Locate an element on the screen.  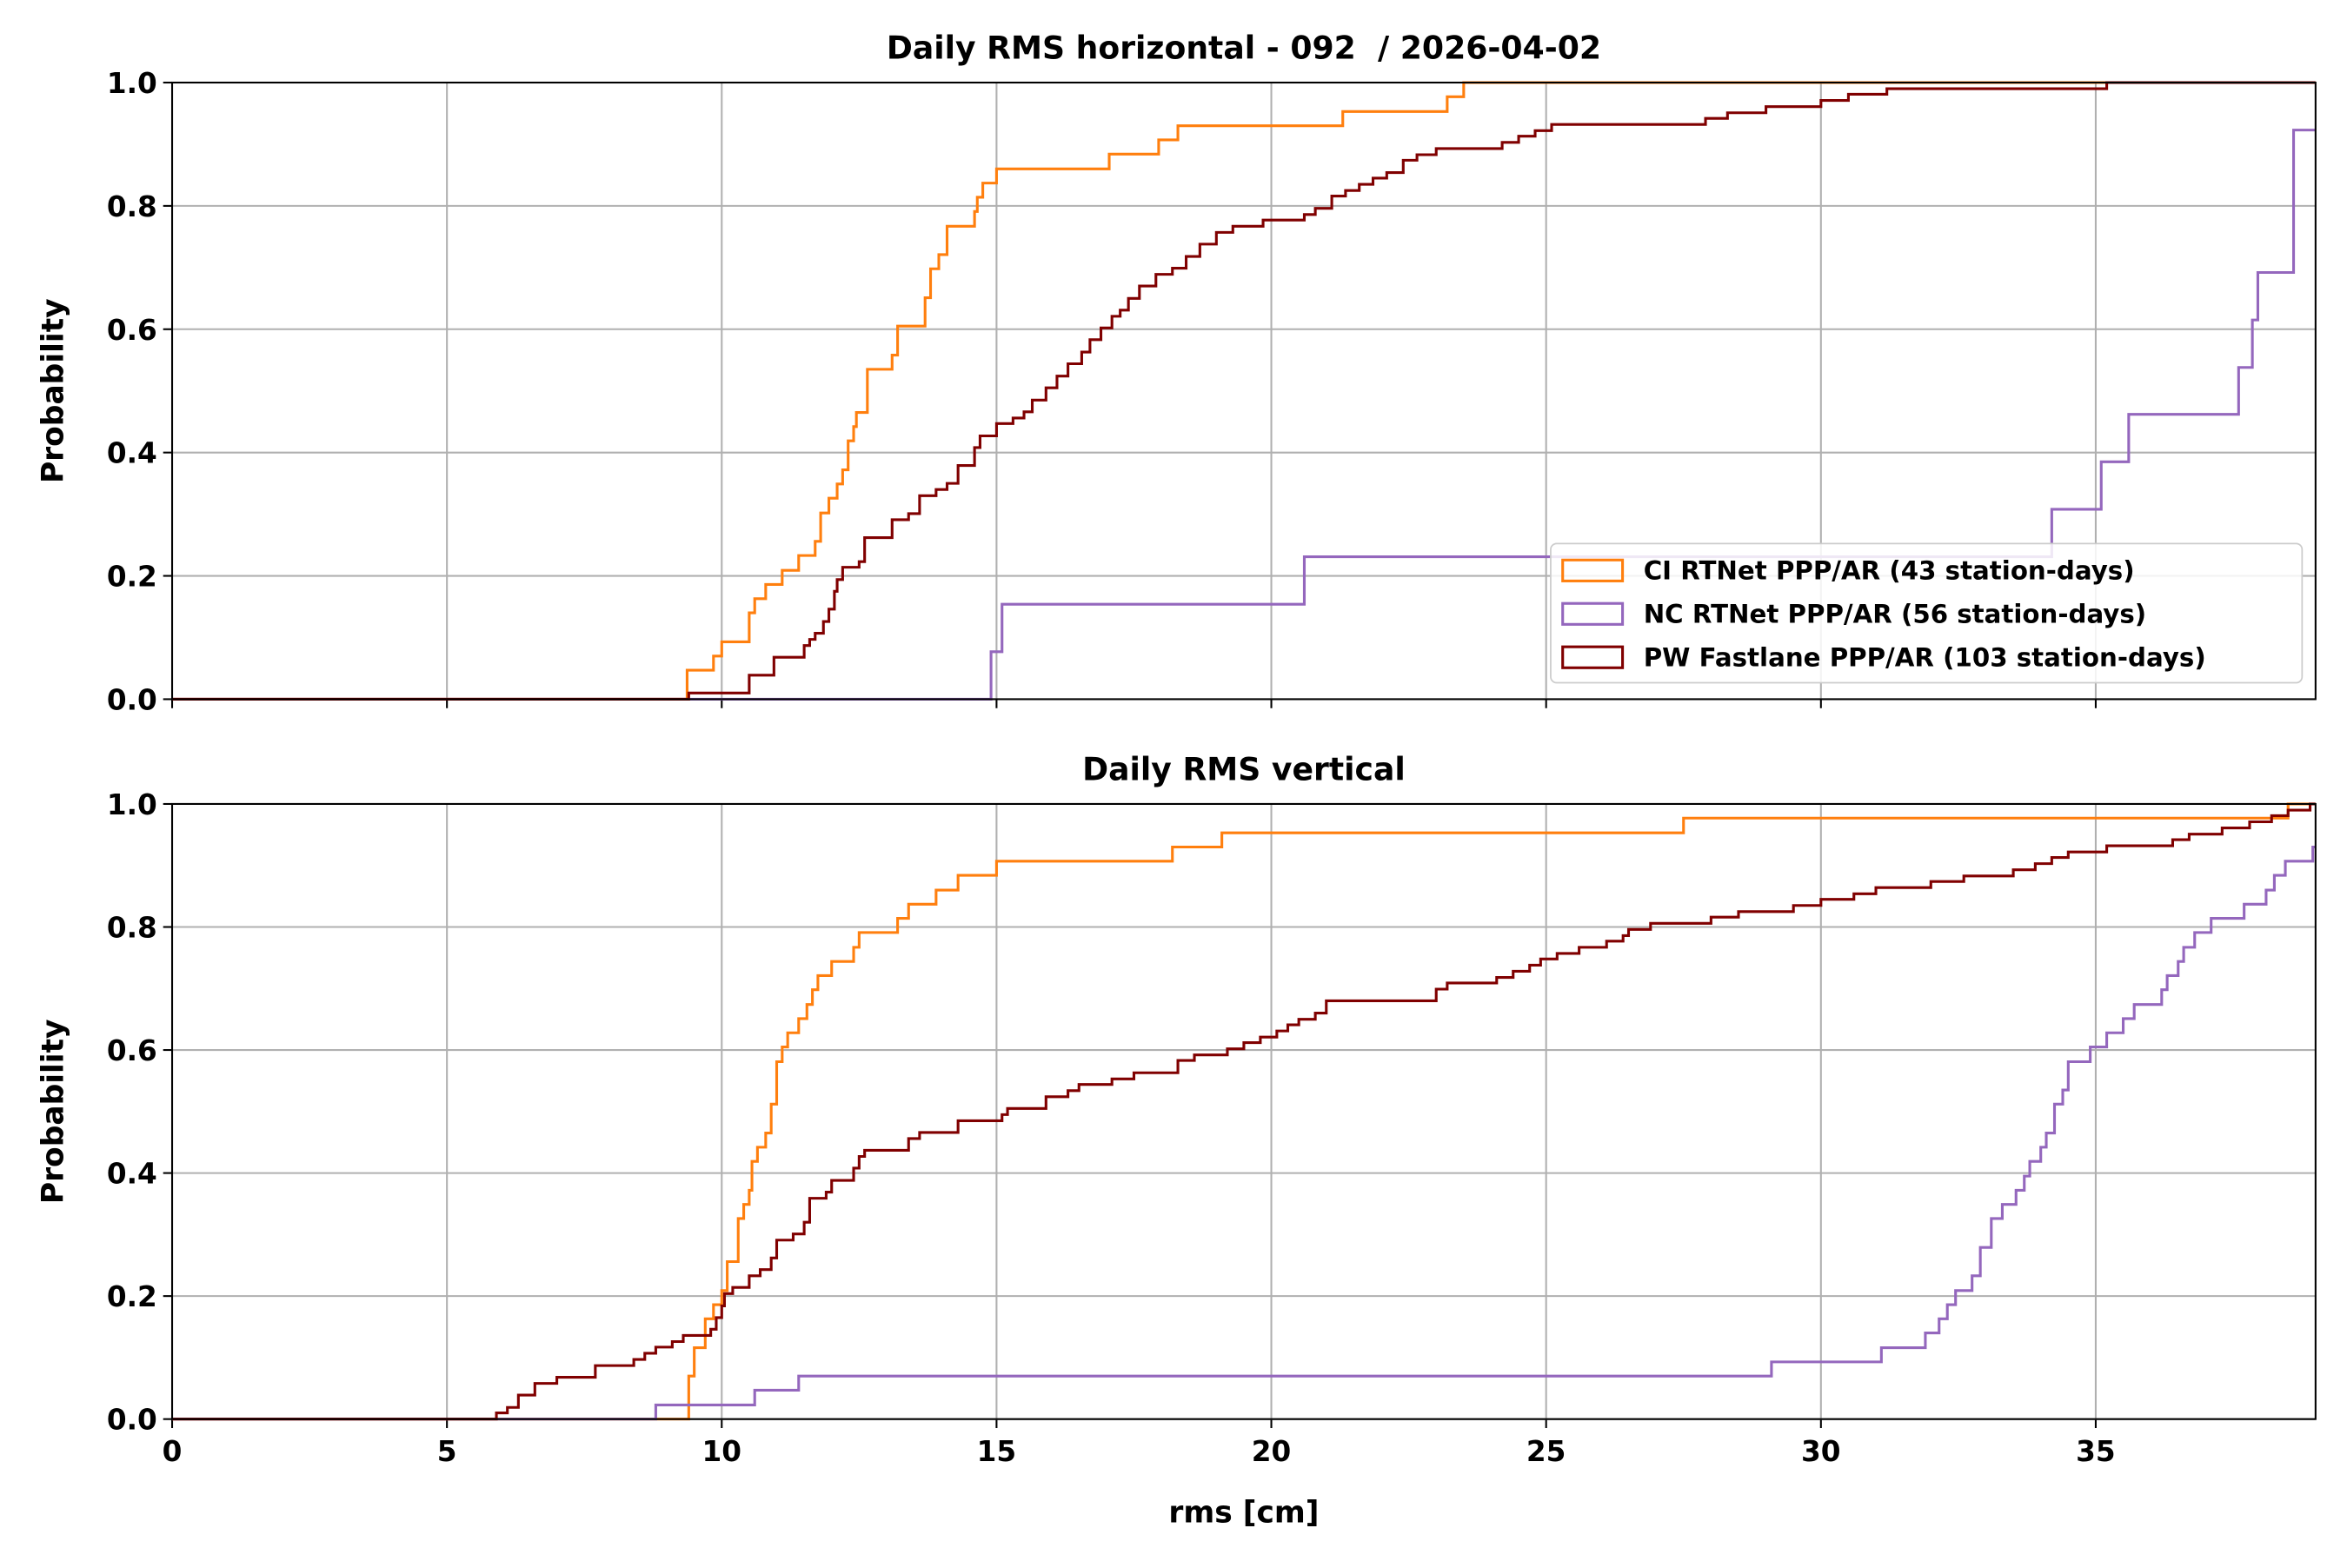
x-tick-label: 15 is located at coordinates (997, 1451).